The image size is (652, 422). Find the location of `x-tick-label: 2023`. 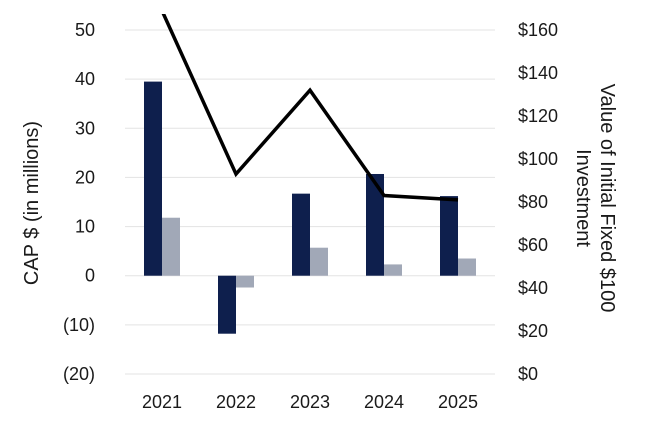

x-tick-label: 2023 is located at coordinates (310, 402).